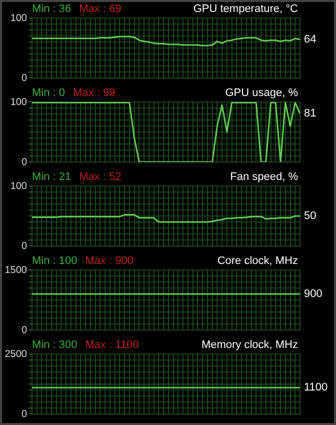  I want to click on text: Min : 100, so click(55, 261).